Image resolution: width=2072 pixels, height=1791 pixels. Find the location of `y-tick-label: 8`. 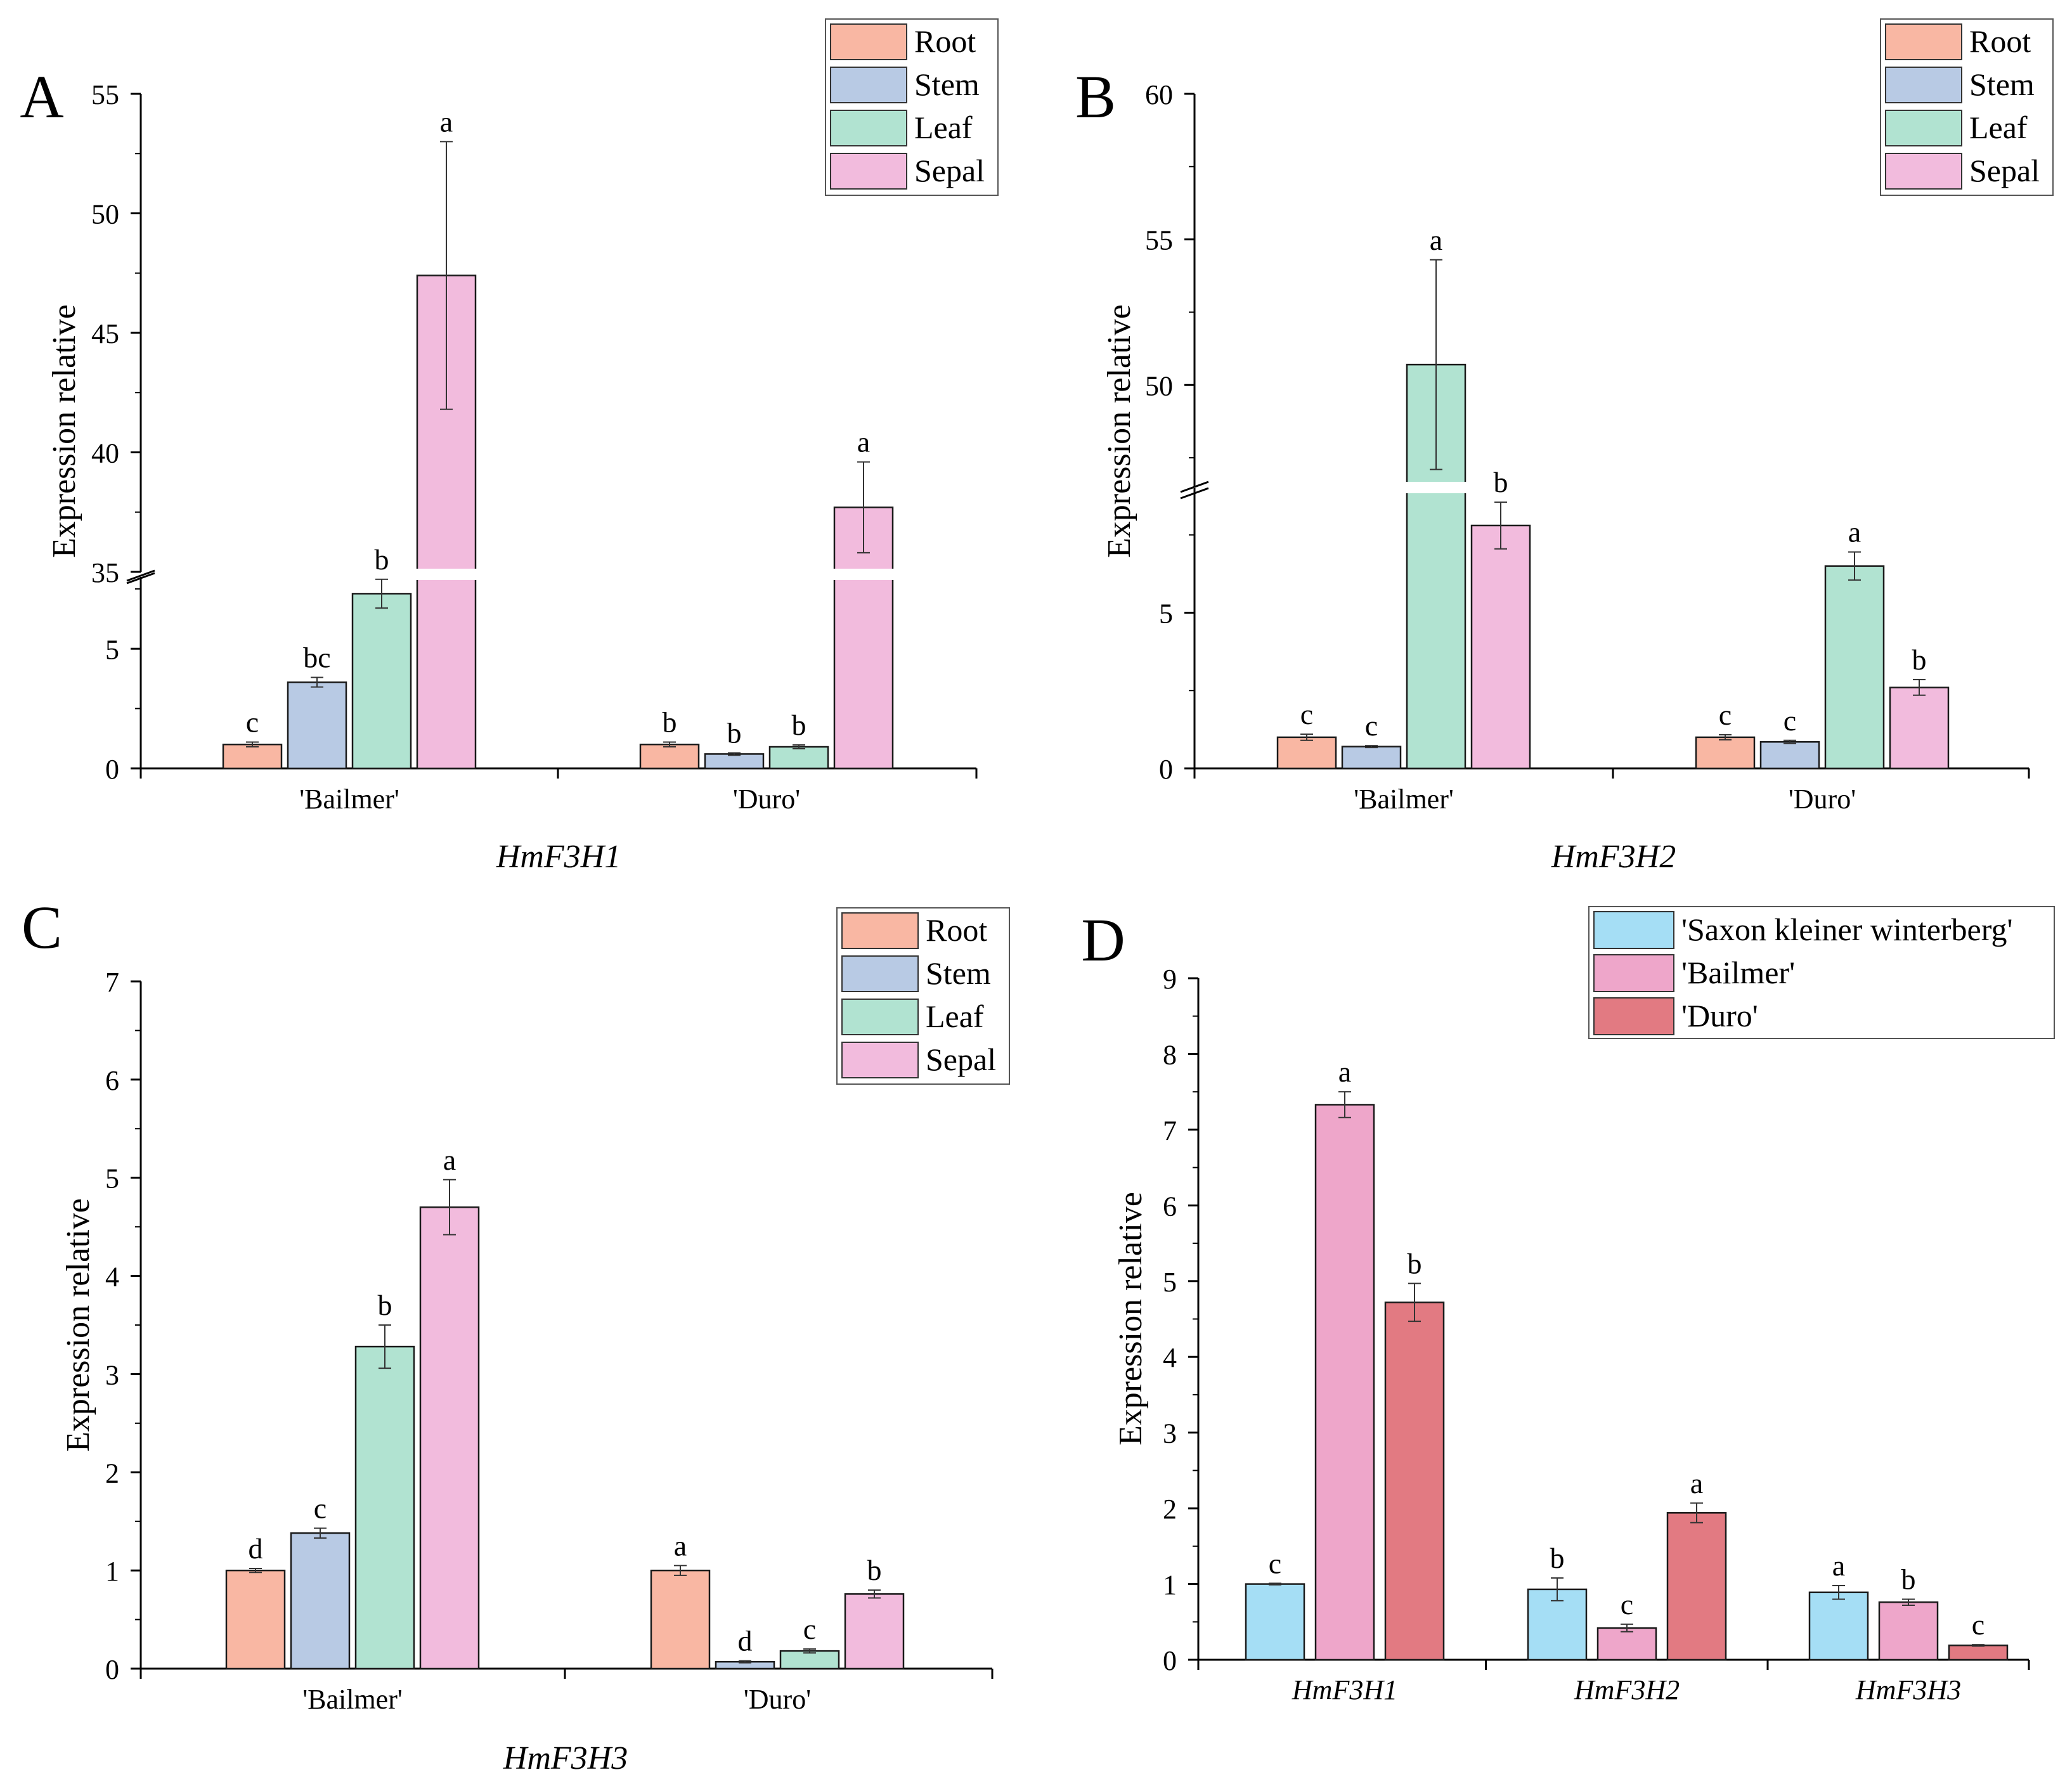

y-tick-label: 8 is located at coordinates (1170, 1054).